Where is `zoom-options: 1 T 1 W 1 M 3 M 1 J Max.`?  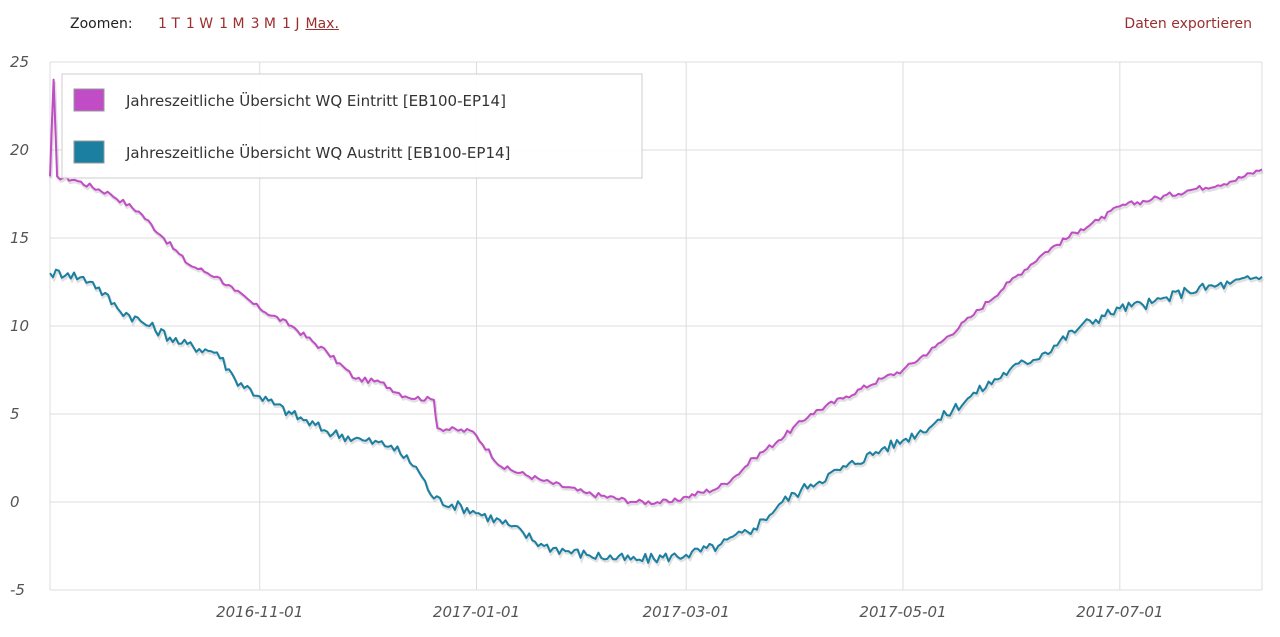 zoom-options: 1 T 1 W 1 M 3 M 1 J Max. is located at coordinates (248, 24).